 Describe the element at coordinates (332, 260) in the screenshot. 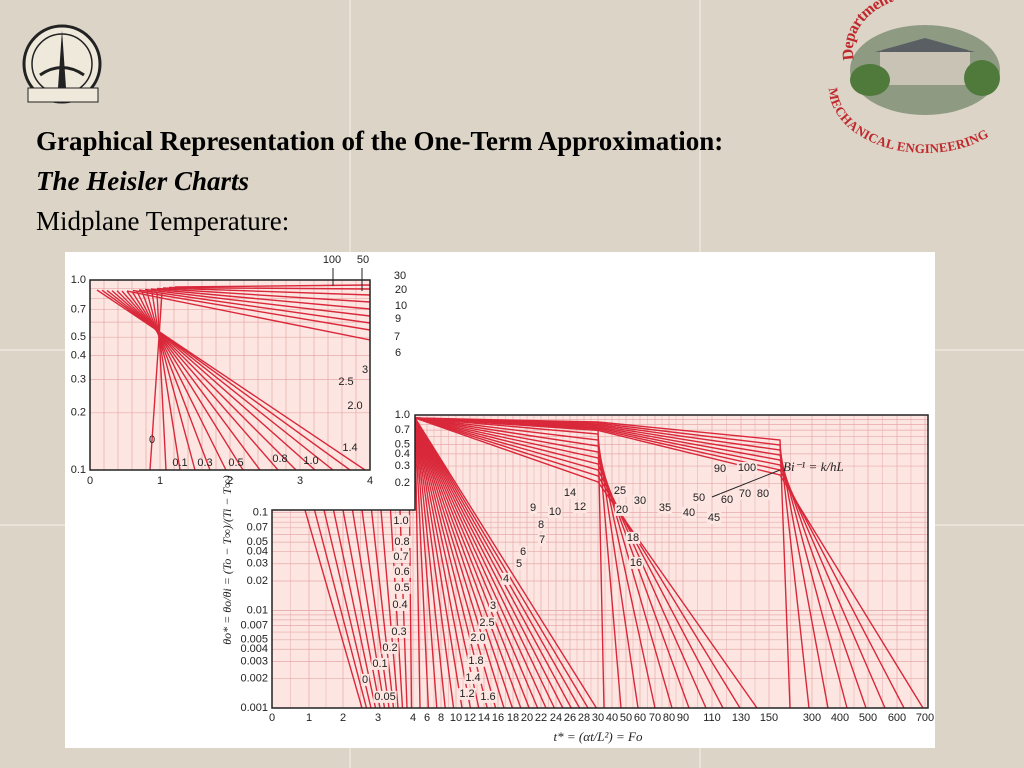

I see `curve-label: 100` at that location.